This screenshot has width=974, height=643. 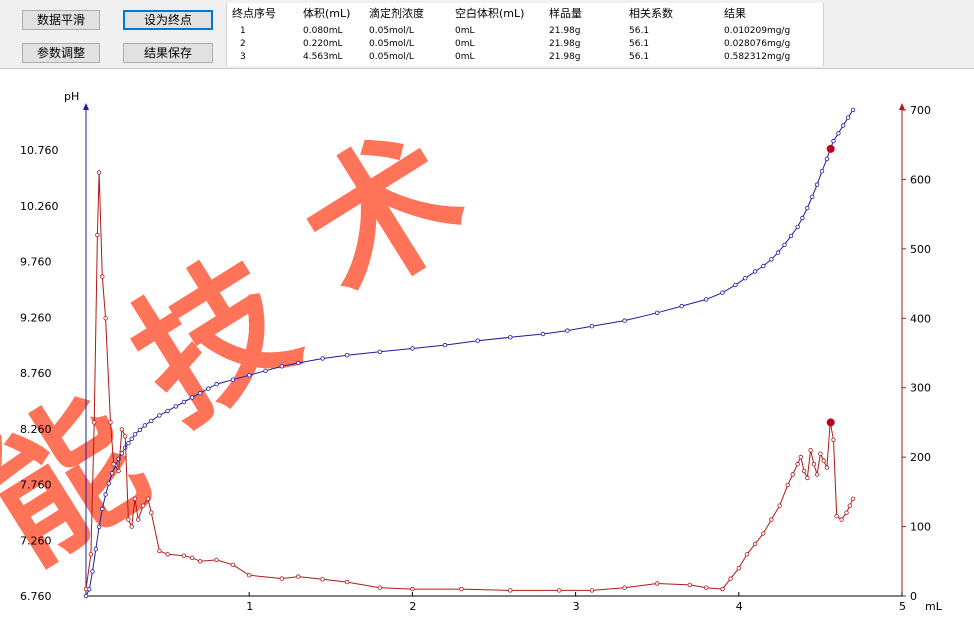 What do you see at coordinates (36, 429) in the screenshot?
I see `left-tick-label: 8.260` at bounding box center [36, 429].